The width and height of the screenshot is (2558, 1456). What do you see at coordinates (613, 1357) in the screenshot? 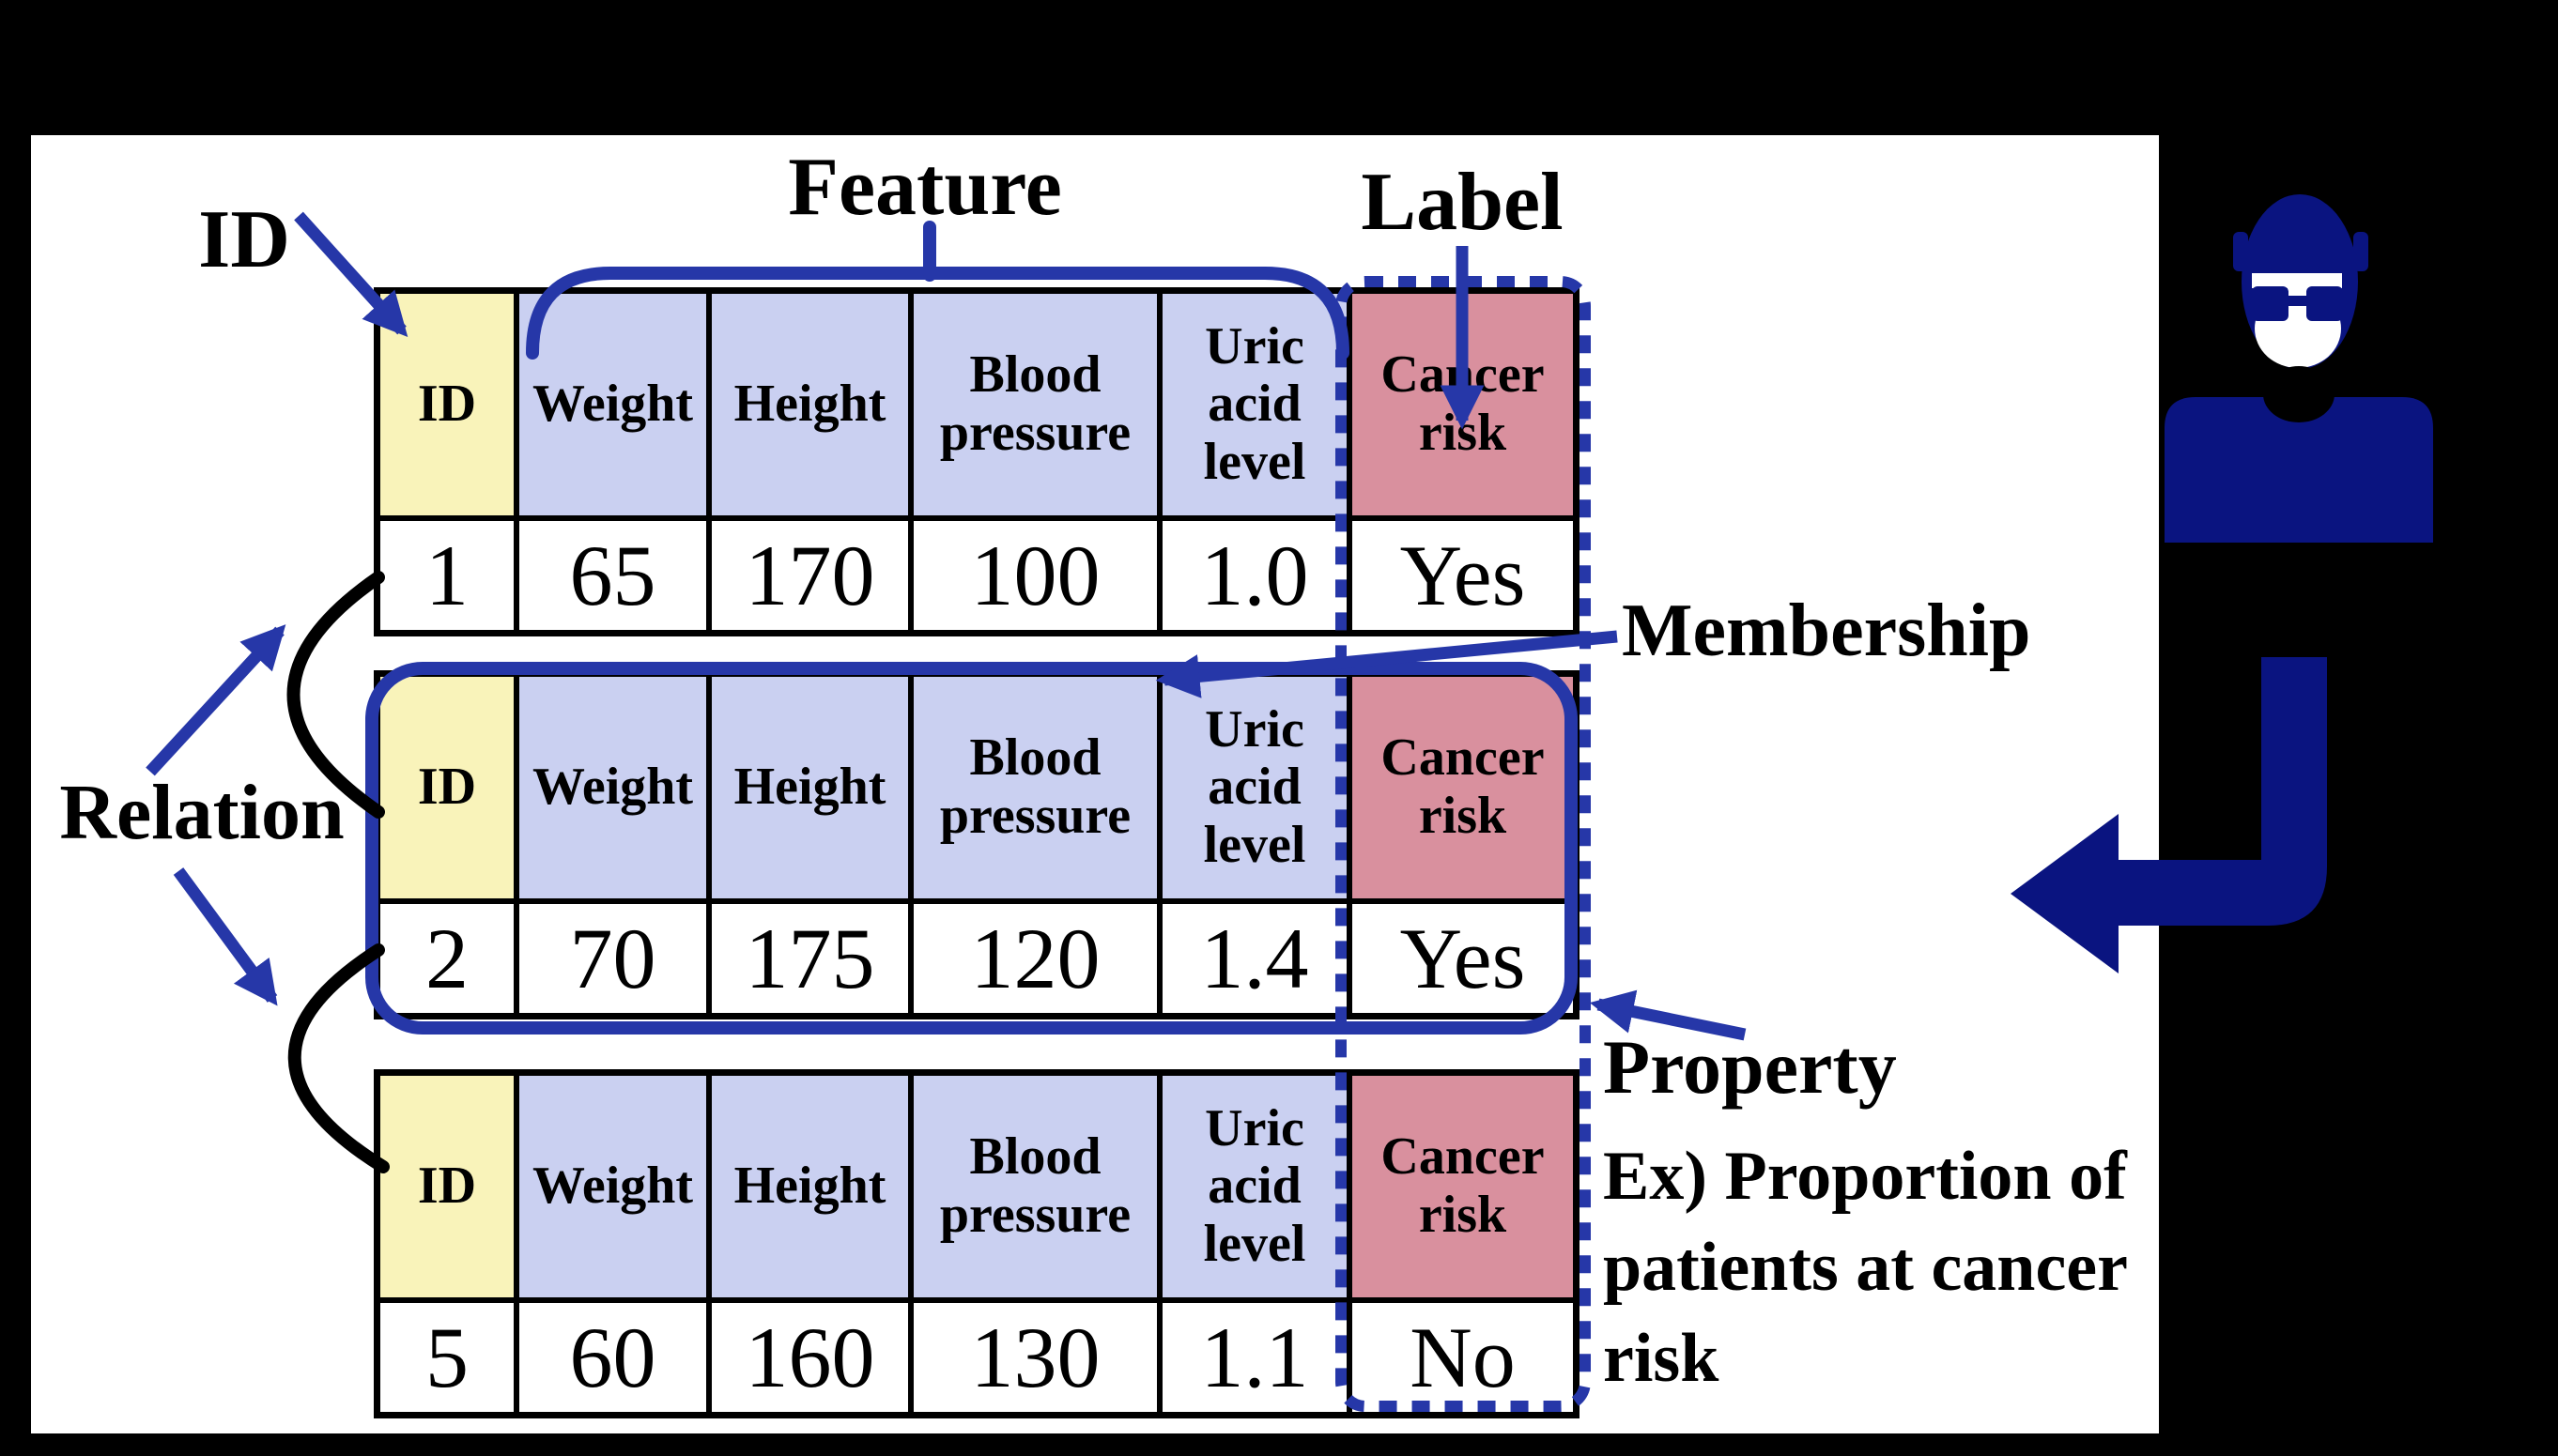
I see `cell-weight: 60` at bounding box center [613, 1357].